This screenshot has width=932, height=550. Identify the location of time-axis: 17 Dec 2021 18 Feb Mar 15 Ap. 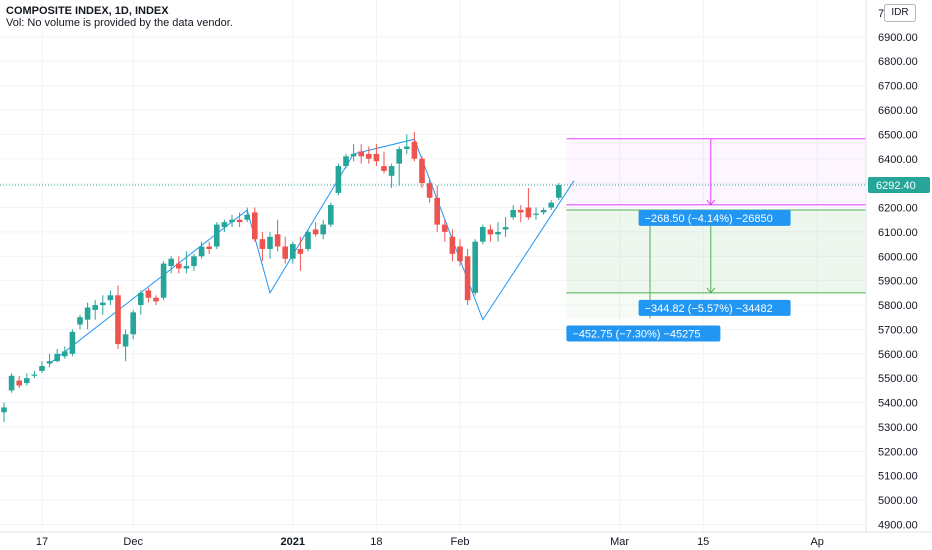
(466, 539).